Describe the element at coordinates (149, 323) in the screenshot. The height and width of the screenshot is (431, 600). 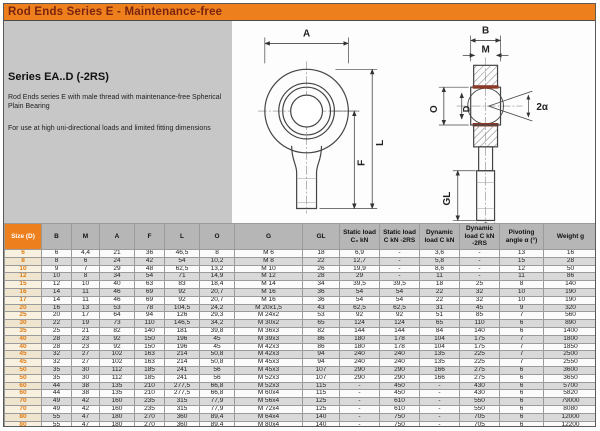
I see `table-cell: 110` at that location.